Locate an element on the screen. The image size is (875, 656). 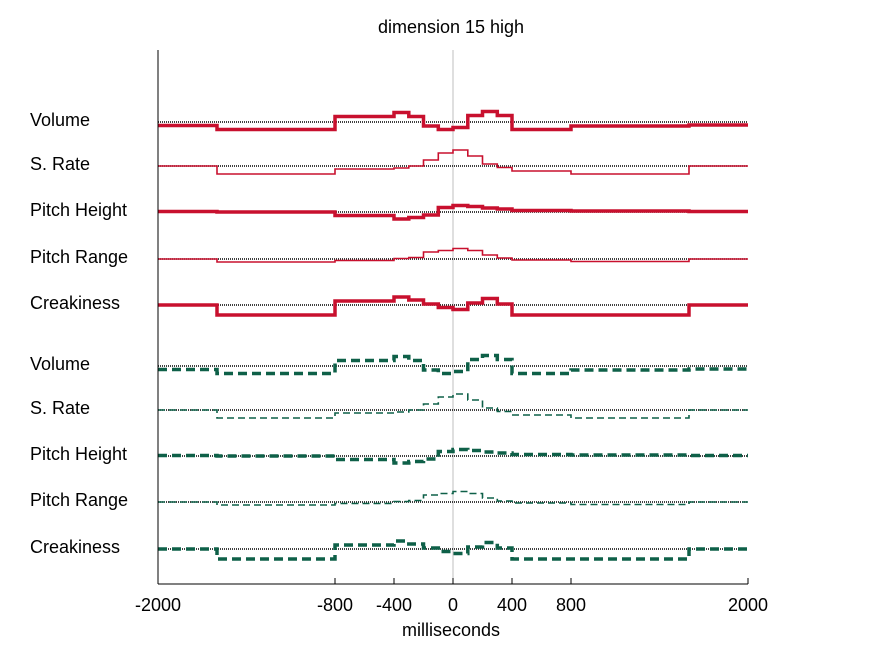
x-tick-label: 400 is located at coordinates (512, 605).